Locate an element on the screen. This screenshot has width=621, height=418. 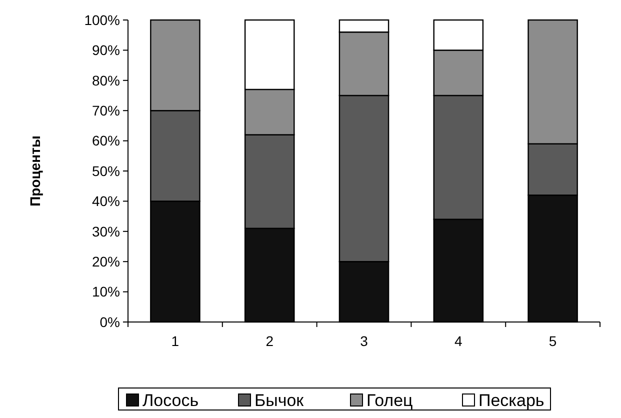
legend-label: Голец is located at coordinates (390, 400).